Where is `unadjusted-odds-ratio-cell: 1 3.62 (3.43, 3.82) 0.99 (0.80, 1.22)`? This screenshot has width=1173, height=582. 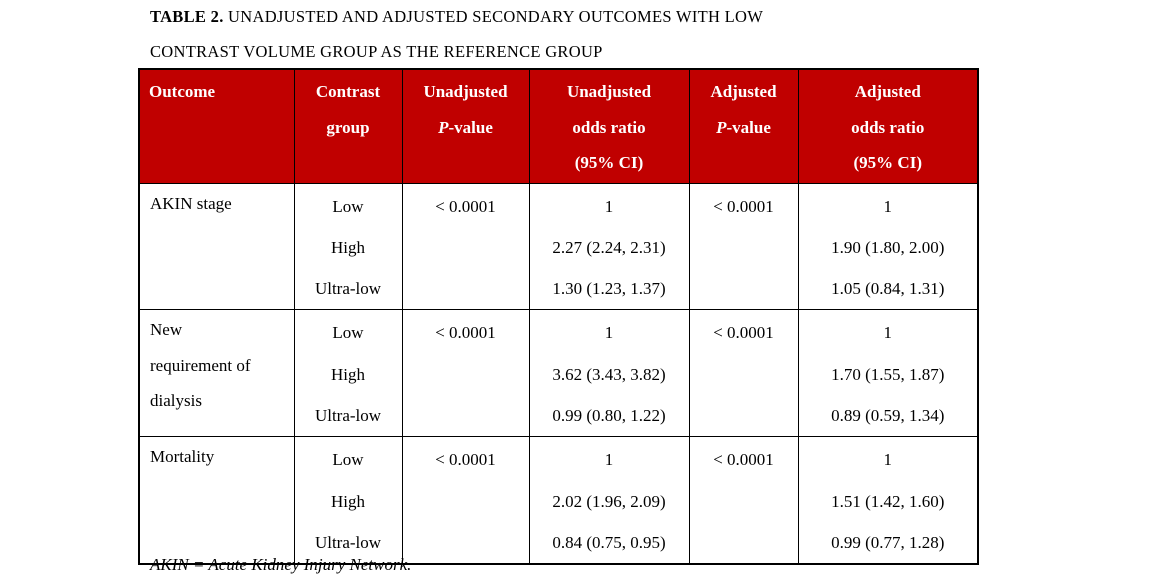 unadjusted-odds-ratio-cell: 1 3.62 (3.43, 3.82) 0.99 (0.80, 1.22) is located at coordinates (609, 373).